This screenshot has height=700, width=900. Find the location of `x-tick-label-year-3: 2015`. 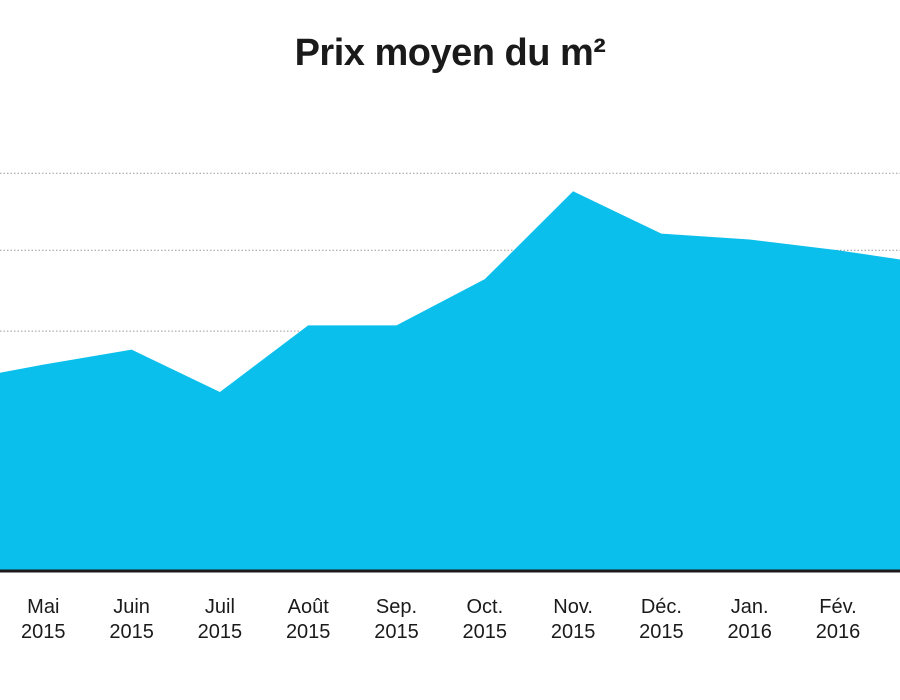

x-tick-label-year-3: 2015 is located at coordinates (220, 632).